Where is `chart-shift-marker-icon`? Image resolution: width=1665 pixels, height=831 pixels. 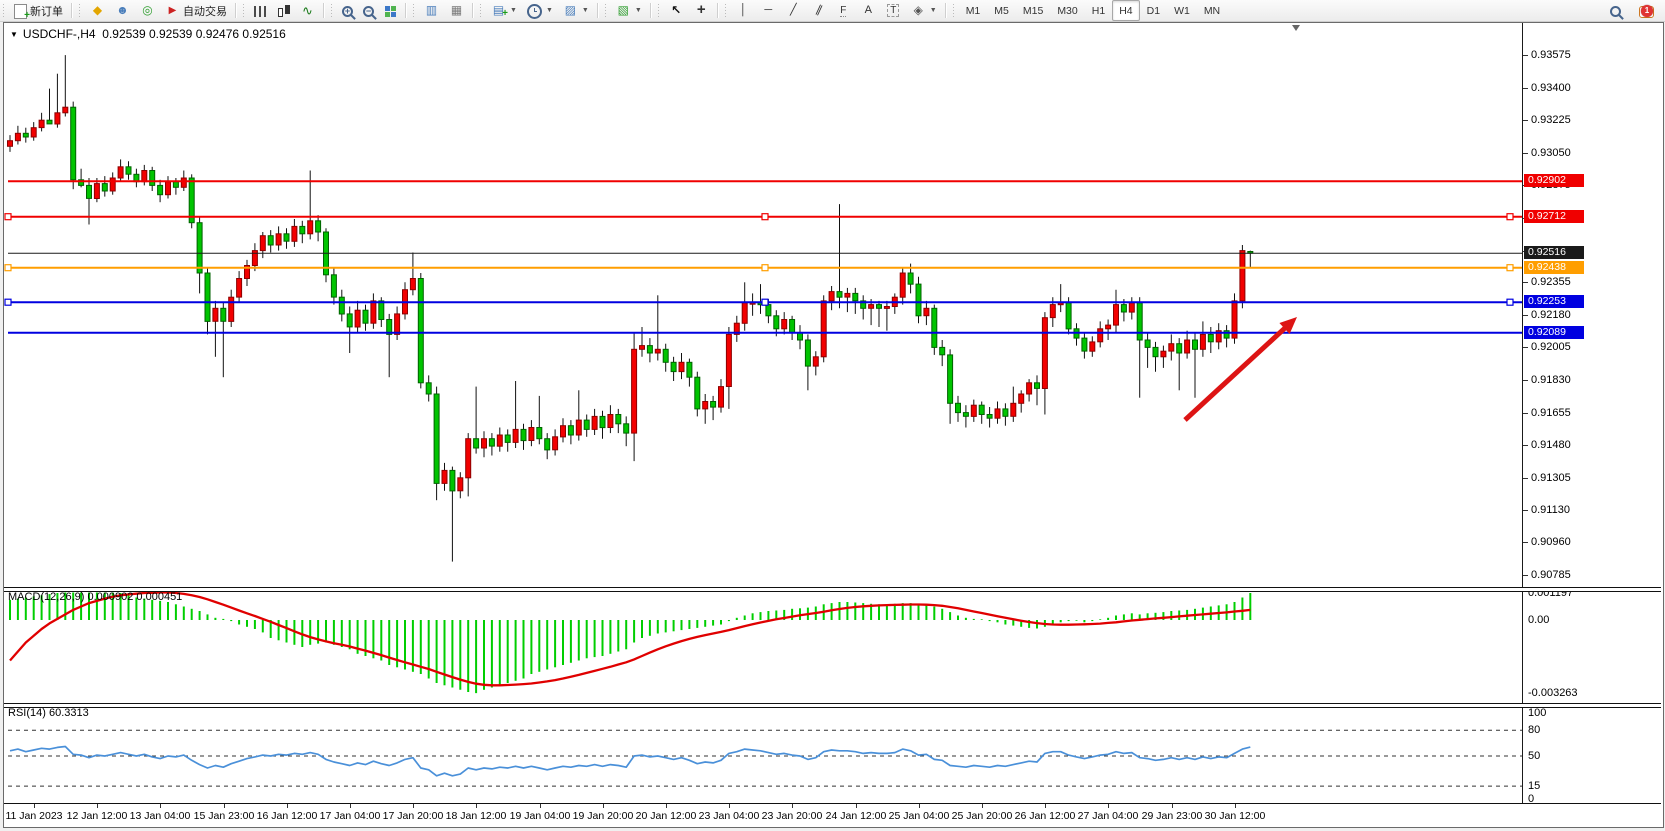 chart-shift-marker-icon is located at coordinates (1296, 28).